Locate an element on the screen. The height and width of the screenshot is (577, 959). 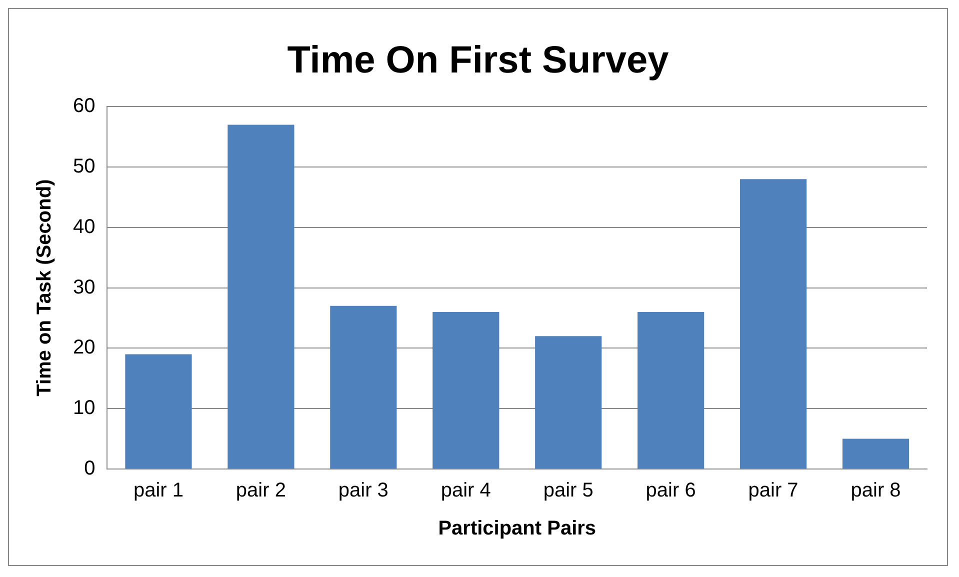
x-axis-title: Participant Pairs is located at coordinates (517, 529).